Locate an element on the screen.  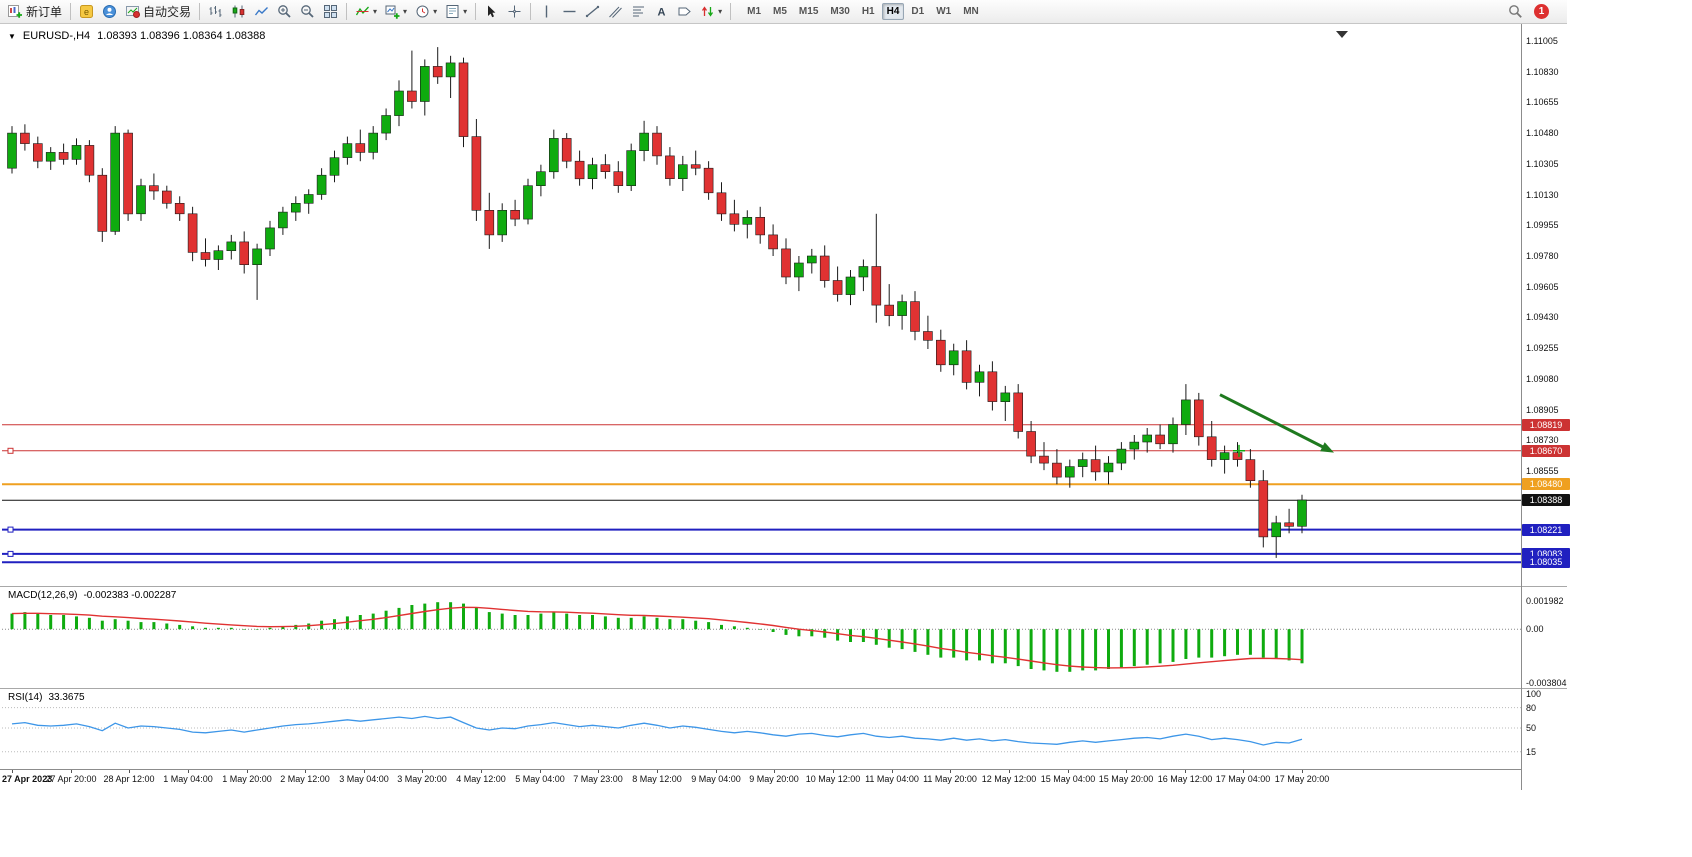
timeframe-m15: M15 is located at coordinates (808, 11).